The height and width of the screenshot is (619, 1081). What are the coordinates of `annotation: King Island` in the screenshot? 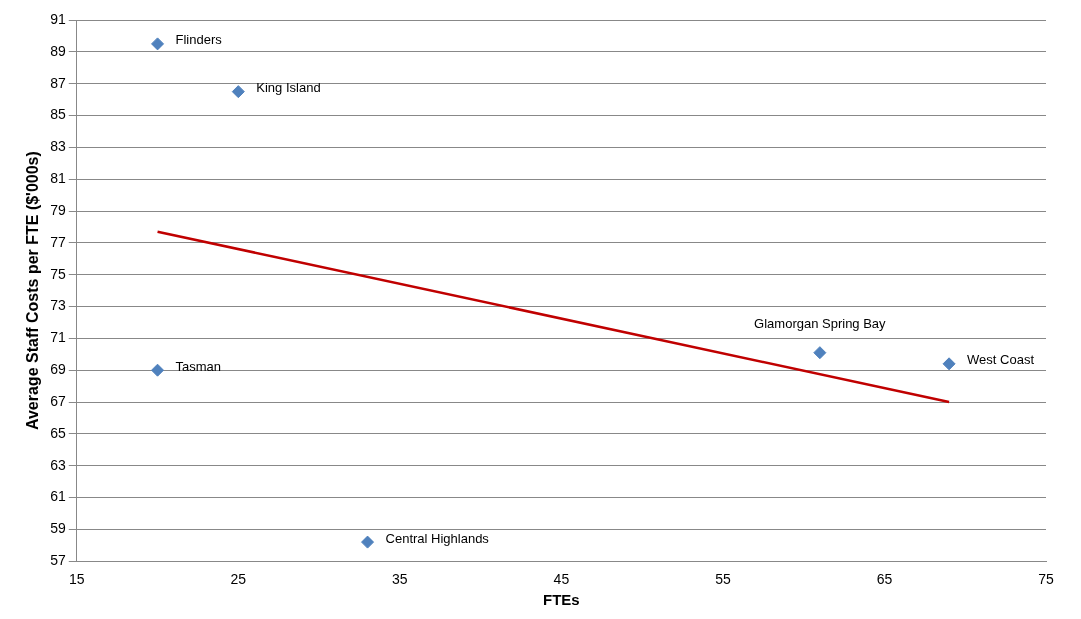 It's located at (288, 88).